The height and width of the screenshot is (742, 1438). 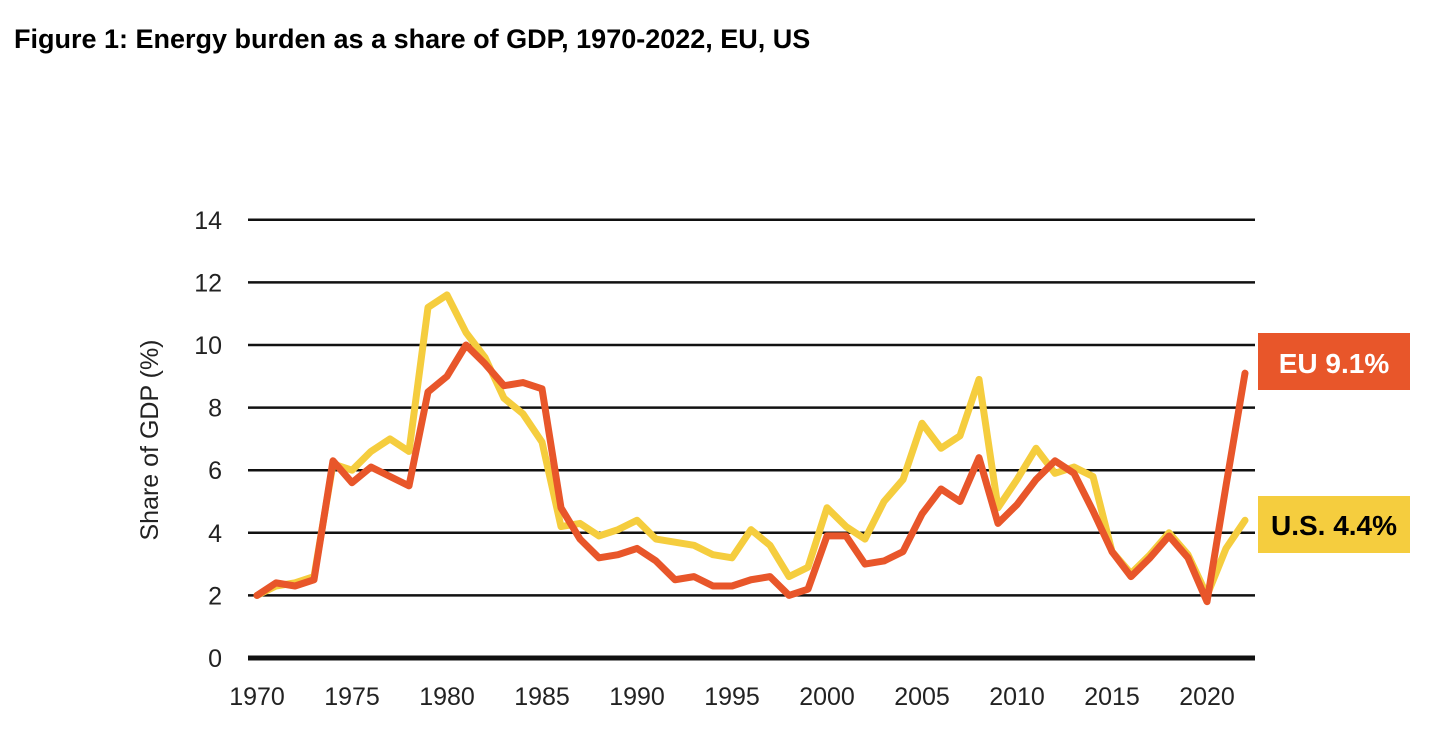 What do you see at coordinates (352, 697) in the screenshot?
I see `x-tick-label: 1975` at bounding box center [352, 697].